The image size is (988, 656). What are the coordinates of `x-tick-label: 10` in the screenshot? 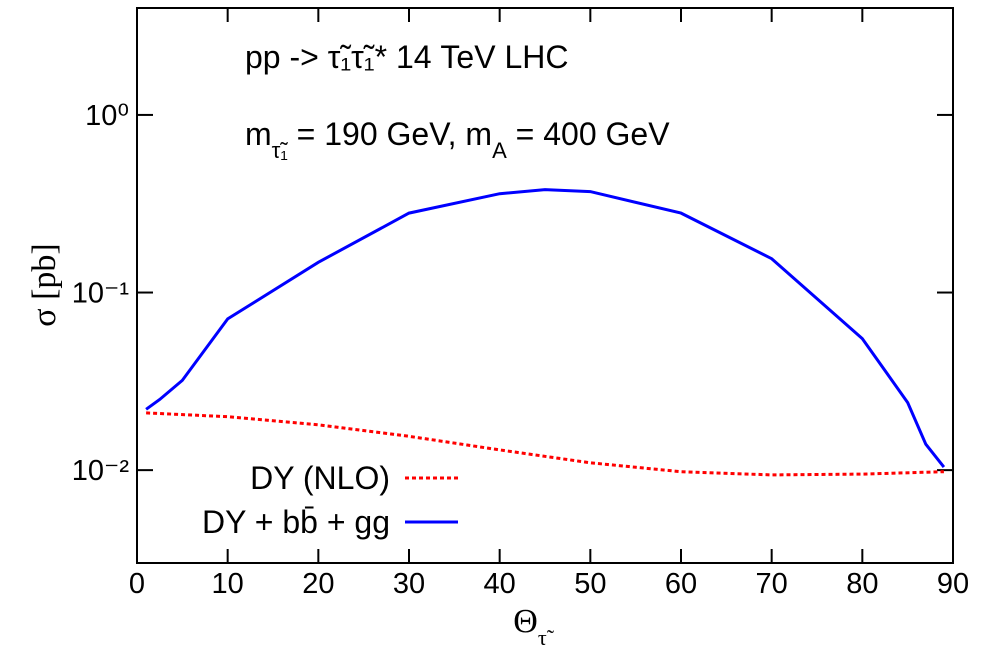 It's located at (228, 584).